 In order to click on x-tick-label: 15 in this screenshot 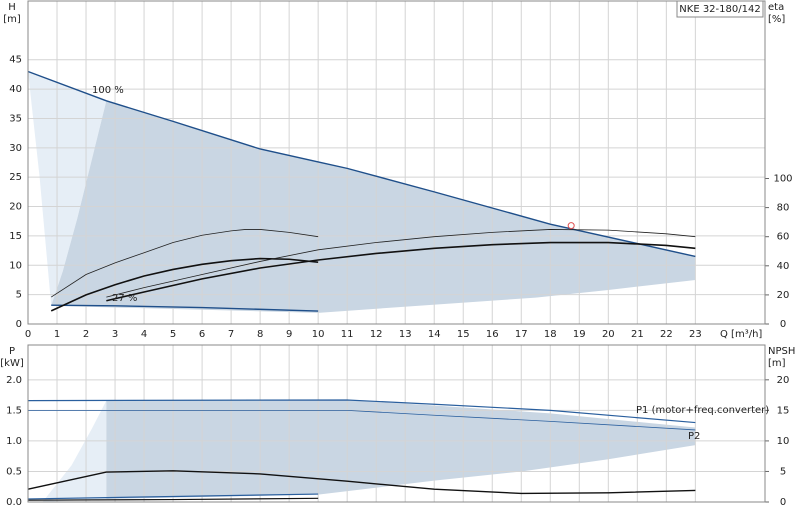, I will do `click(463, 334)`.